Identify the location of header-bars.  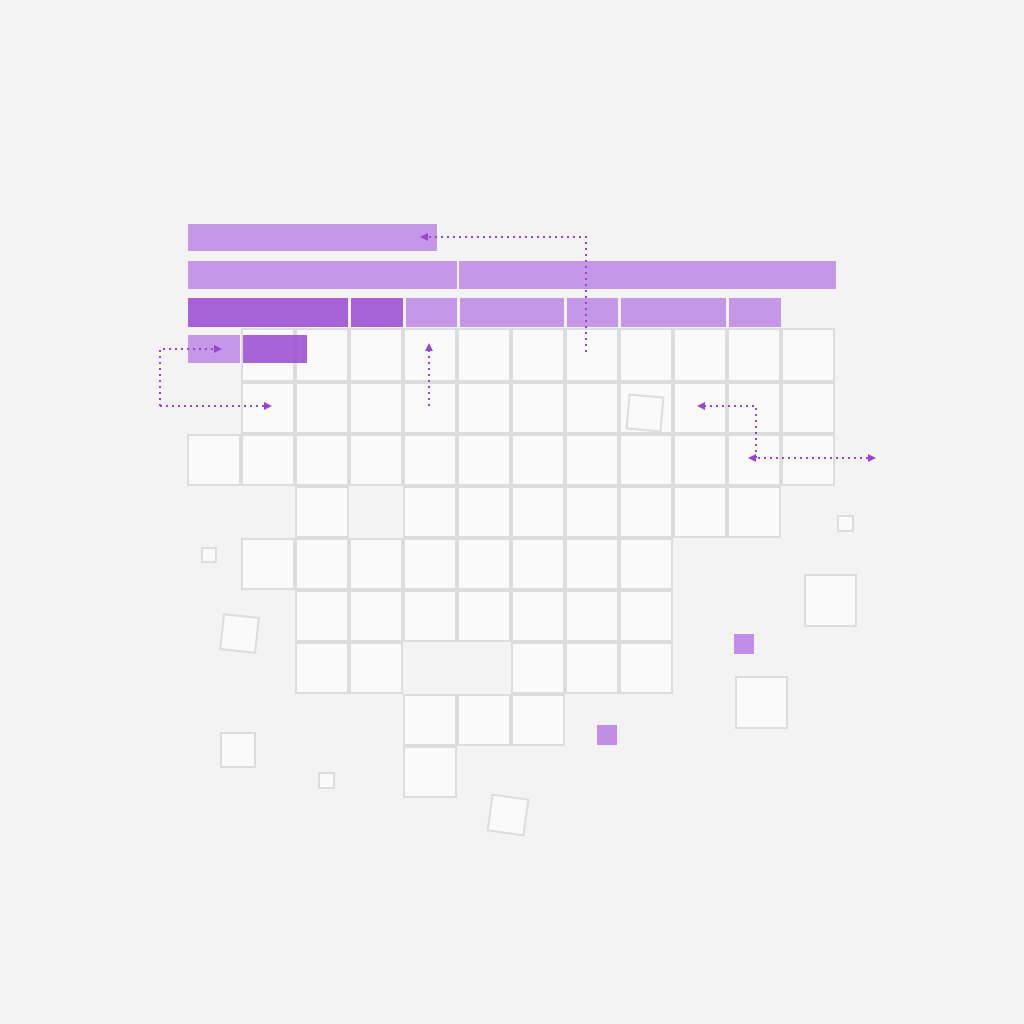
(512, 293).